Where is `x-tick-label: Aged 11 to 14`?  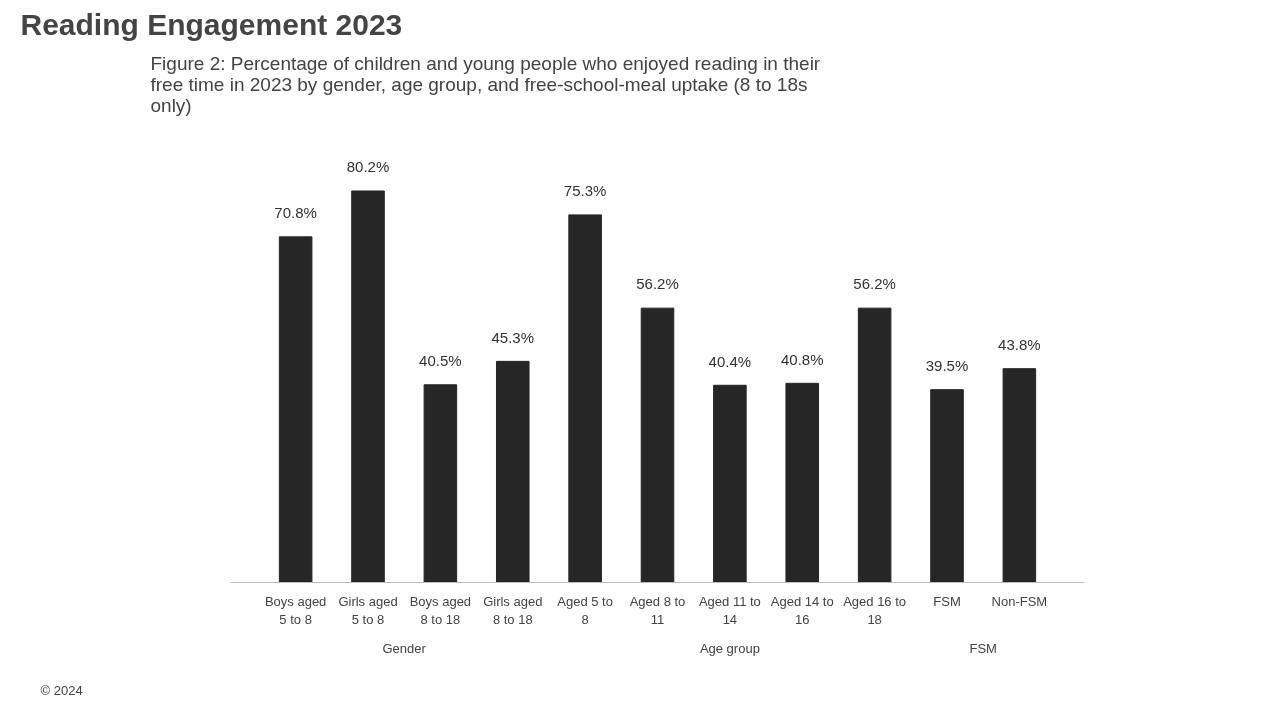
x-tick-label: Aged 11 to 14 is located at coordinates (729, 610).